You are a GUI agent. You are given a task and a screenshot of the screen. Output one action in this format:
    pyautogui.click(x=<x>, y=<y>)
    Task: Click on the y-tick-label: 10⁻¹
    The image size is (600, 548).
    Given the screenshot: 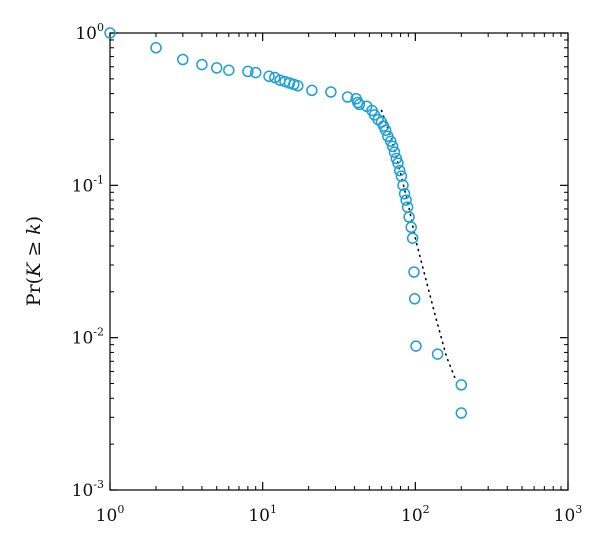 What is the action you would take?
    pyautogui.click(x=88, y=184)
    